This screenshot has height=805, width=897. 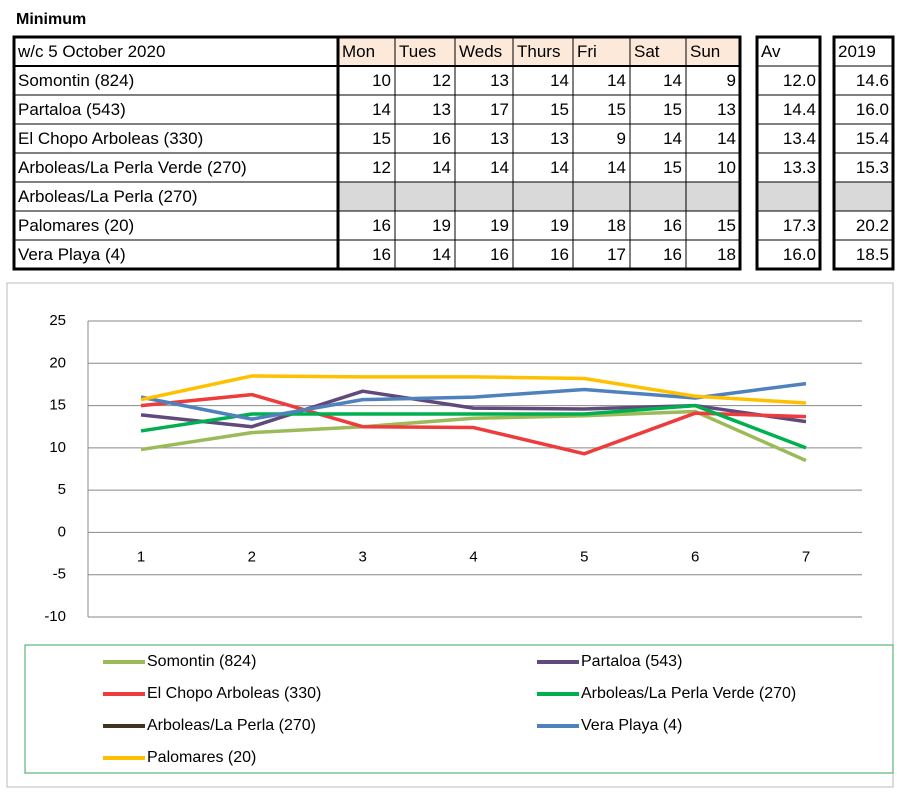 I want to click on cell-text: 13.3, so click(x=799, y=167).